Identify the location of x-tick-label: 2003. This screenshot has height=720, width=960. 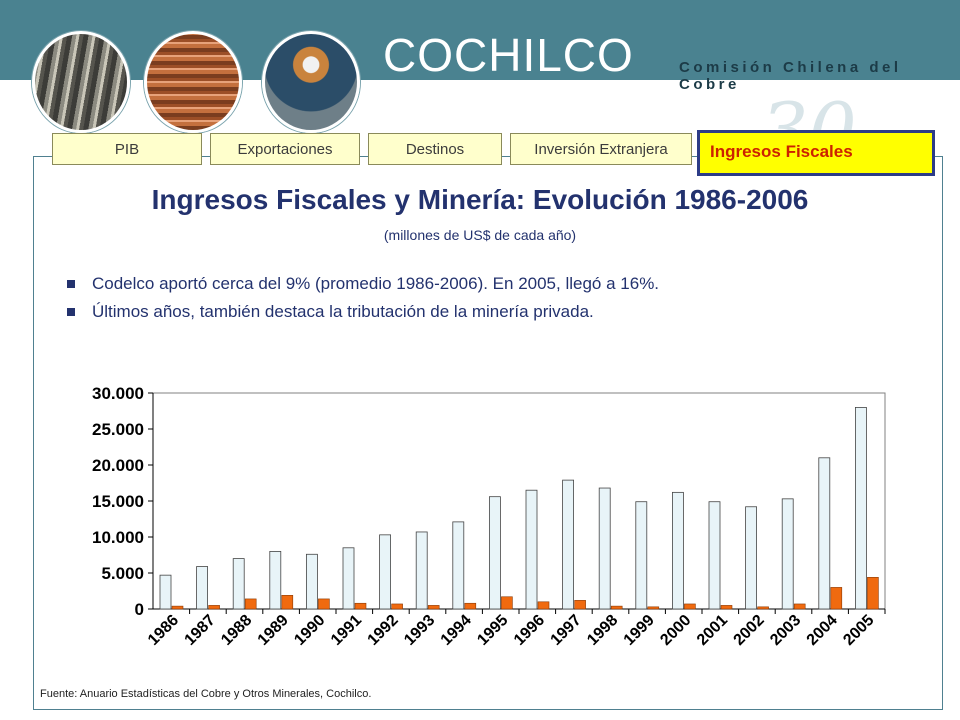
(785, 630).